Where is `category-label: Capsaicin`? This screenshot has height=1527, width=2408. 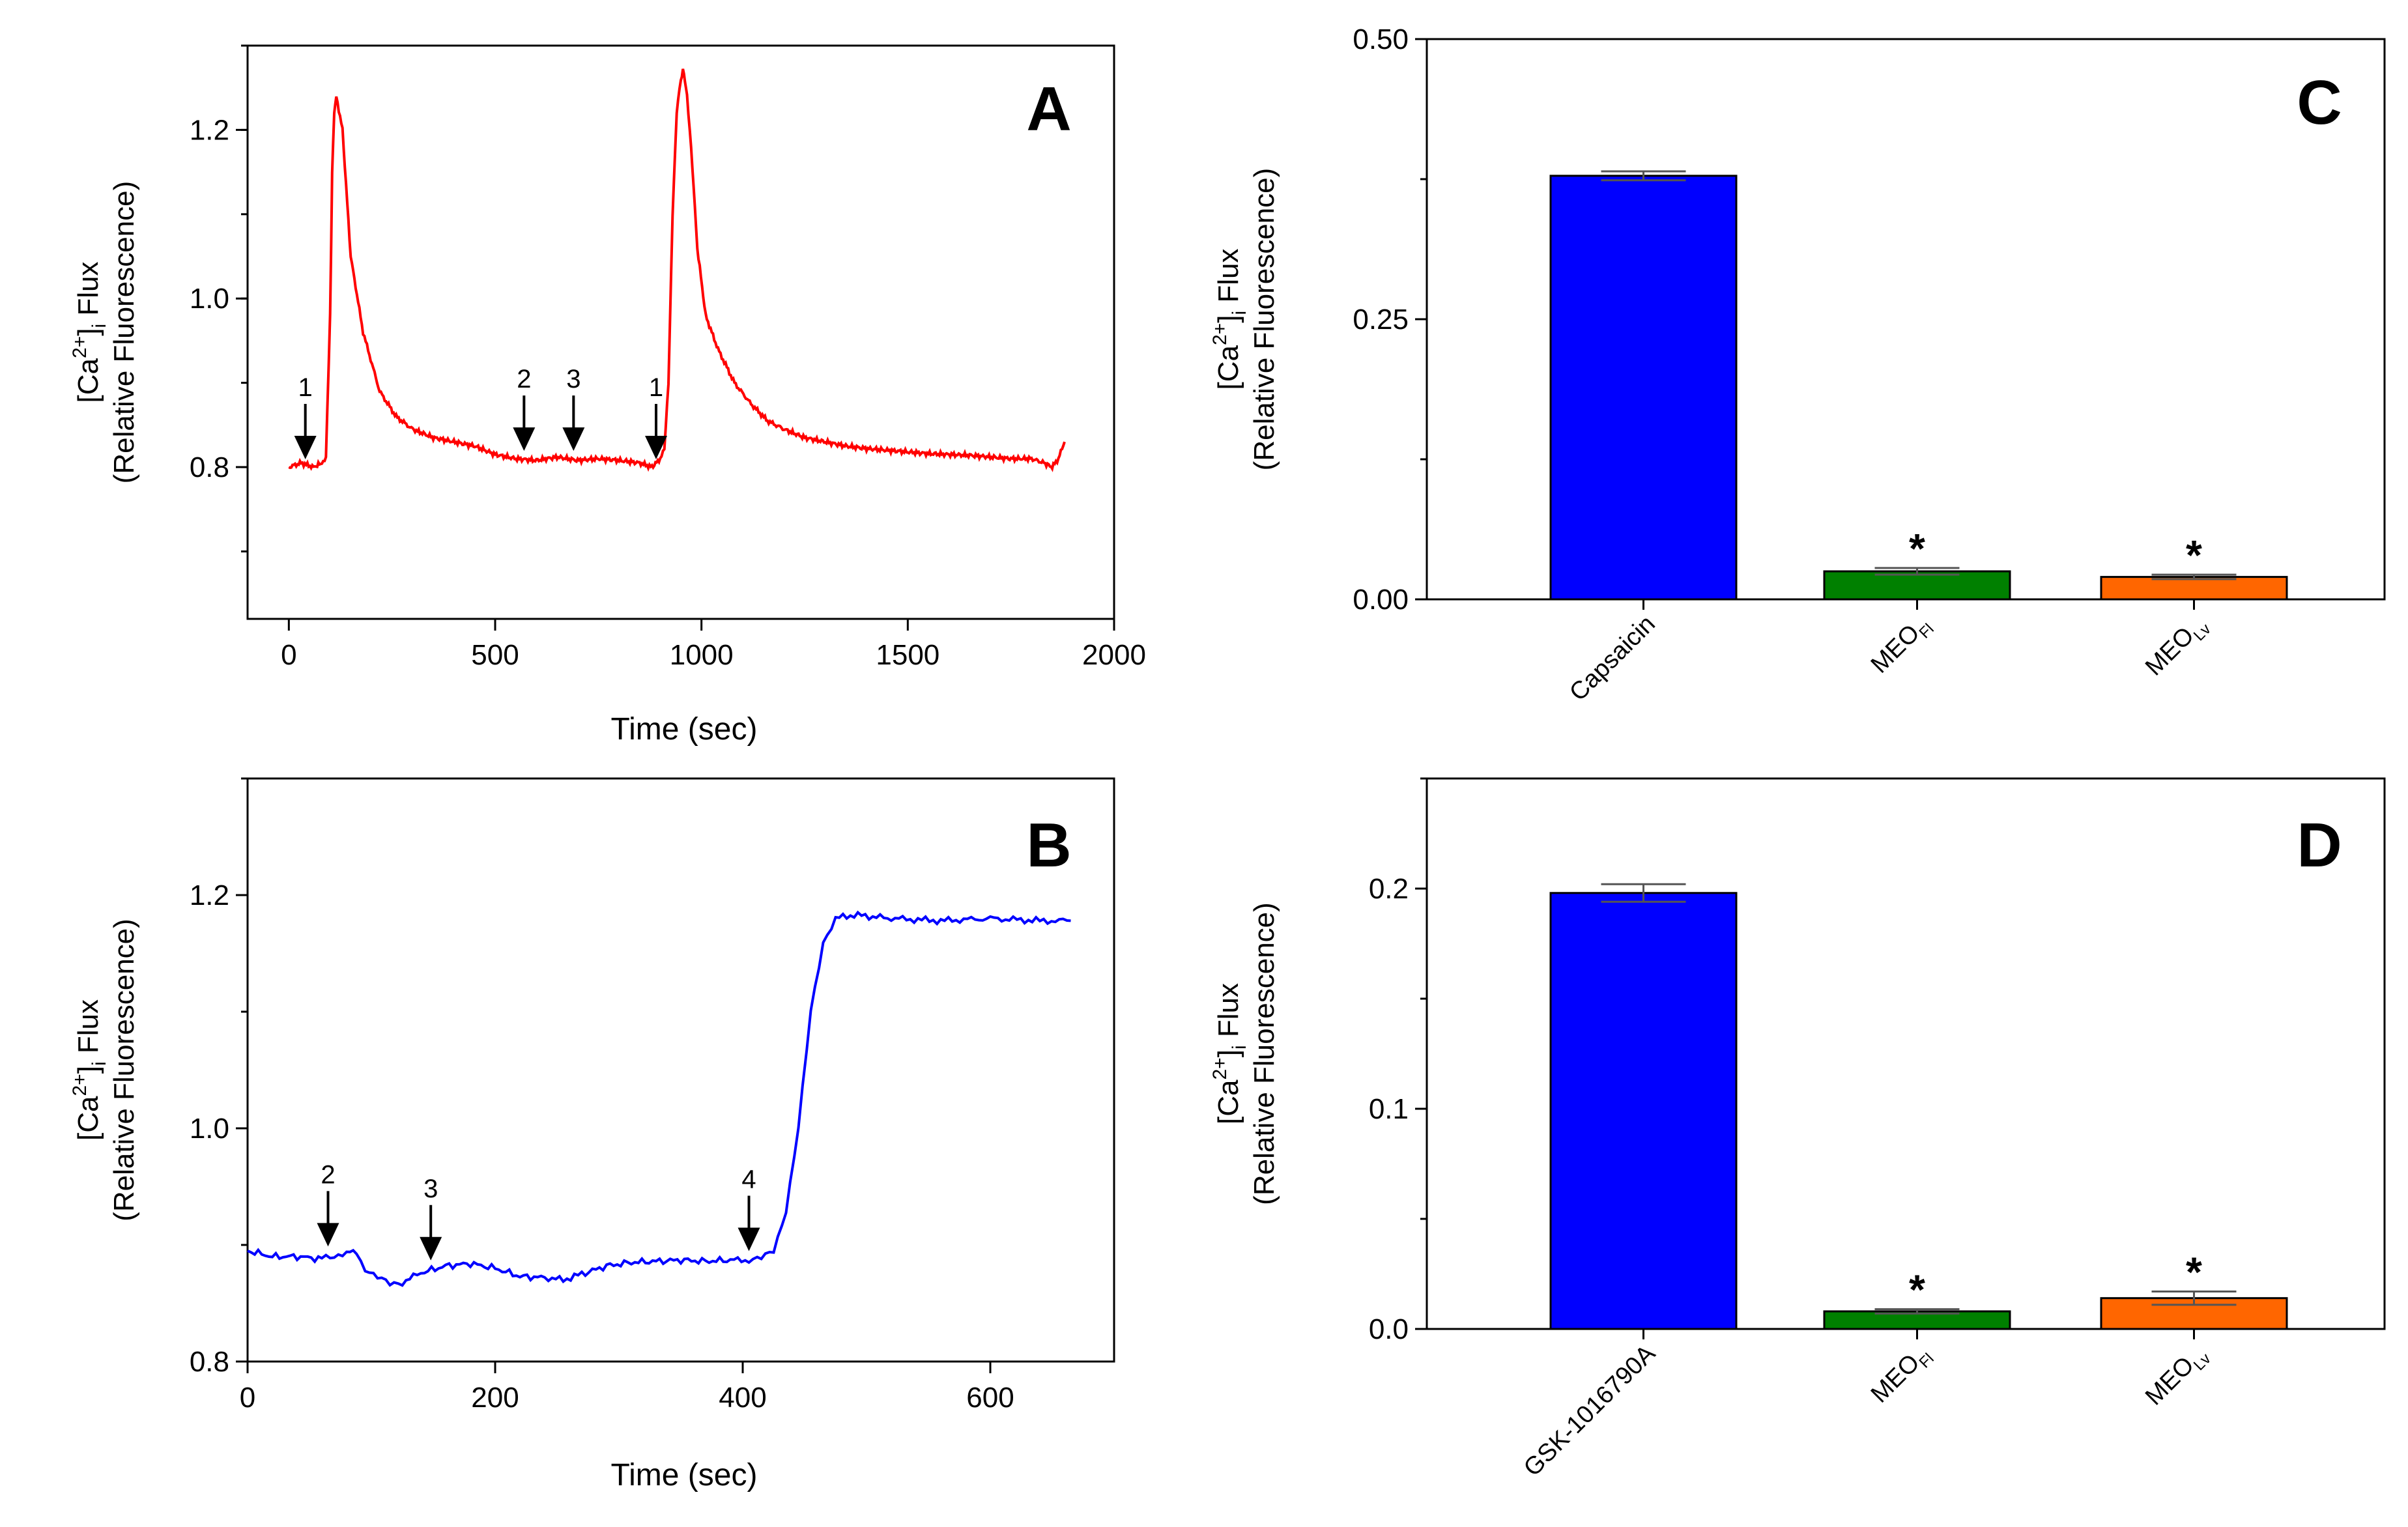
category-label: Capsaicin is located at coordinates (1612, 658).